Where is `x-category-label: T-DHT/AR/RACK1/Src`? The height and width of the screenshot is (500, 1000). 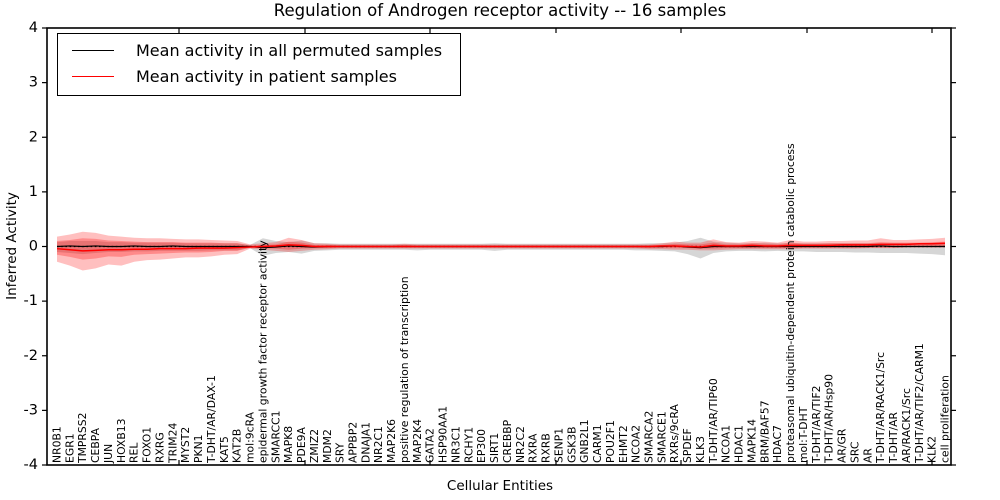 x-category-label: T-DHT/AR/RACK1/Src is located at coordinates (880, 408).